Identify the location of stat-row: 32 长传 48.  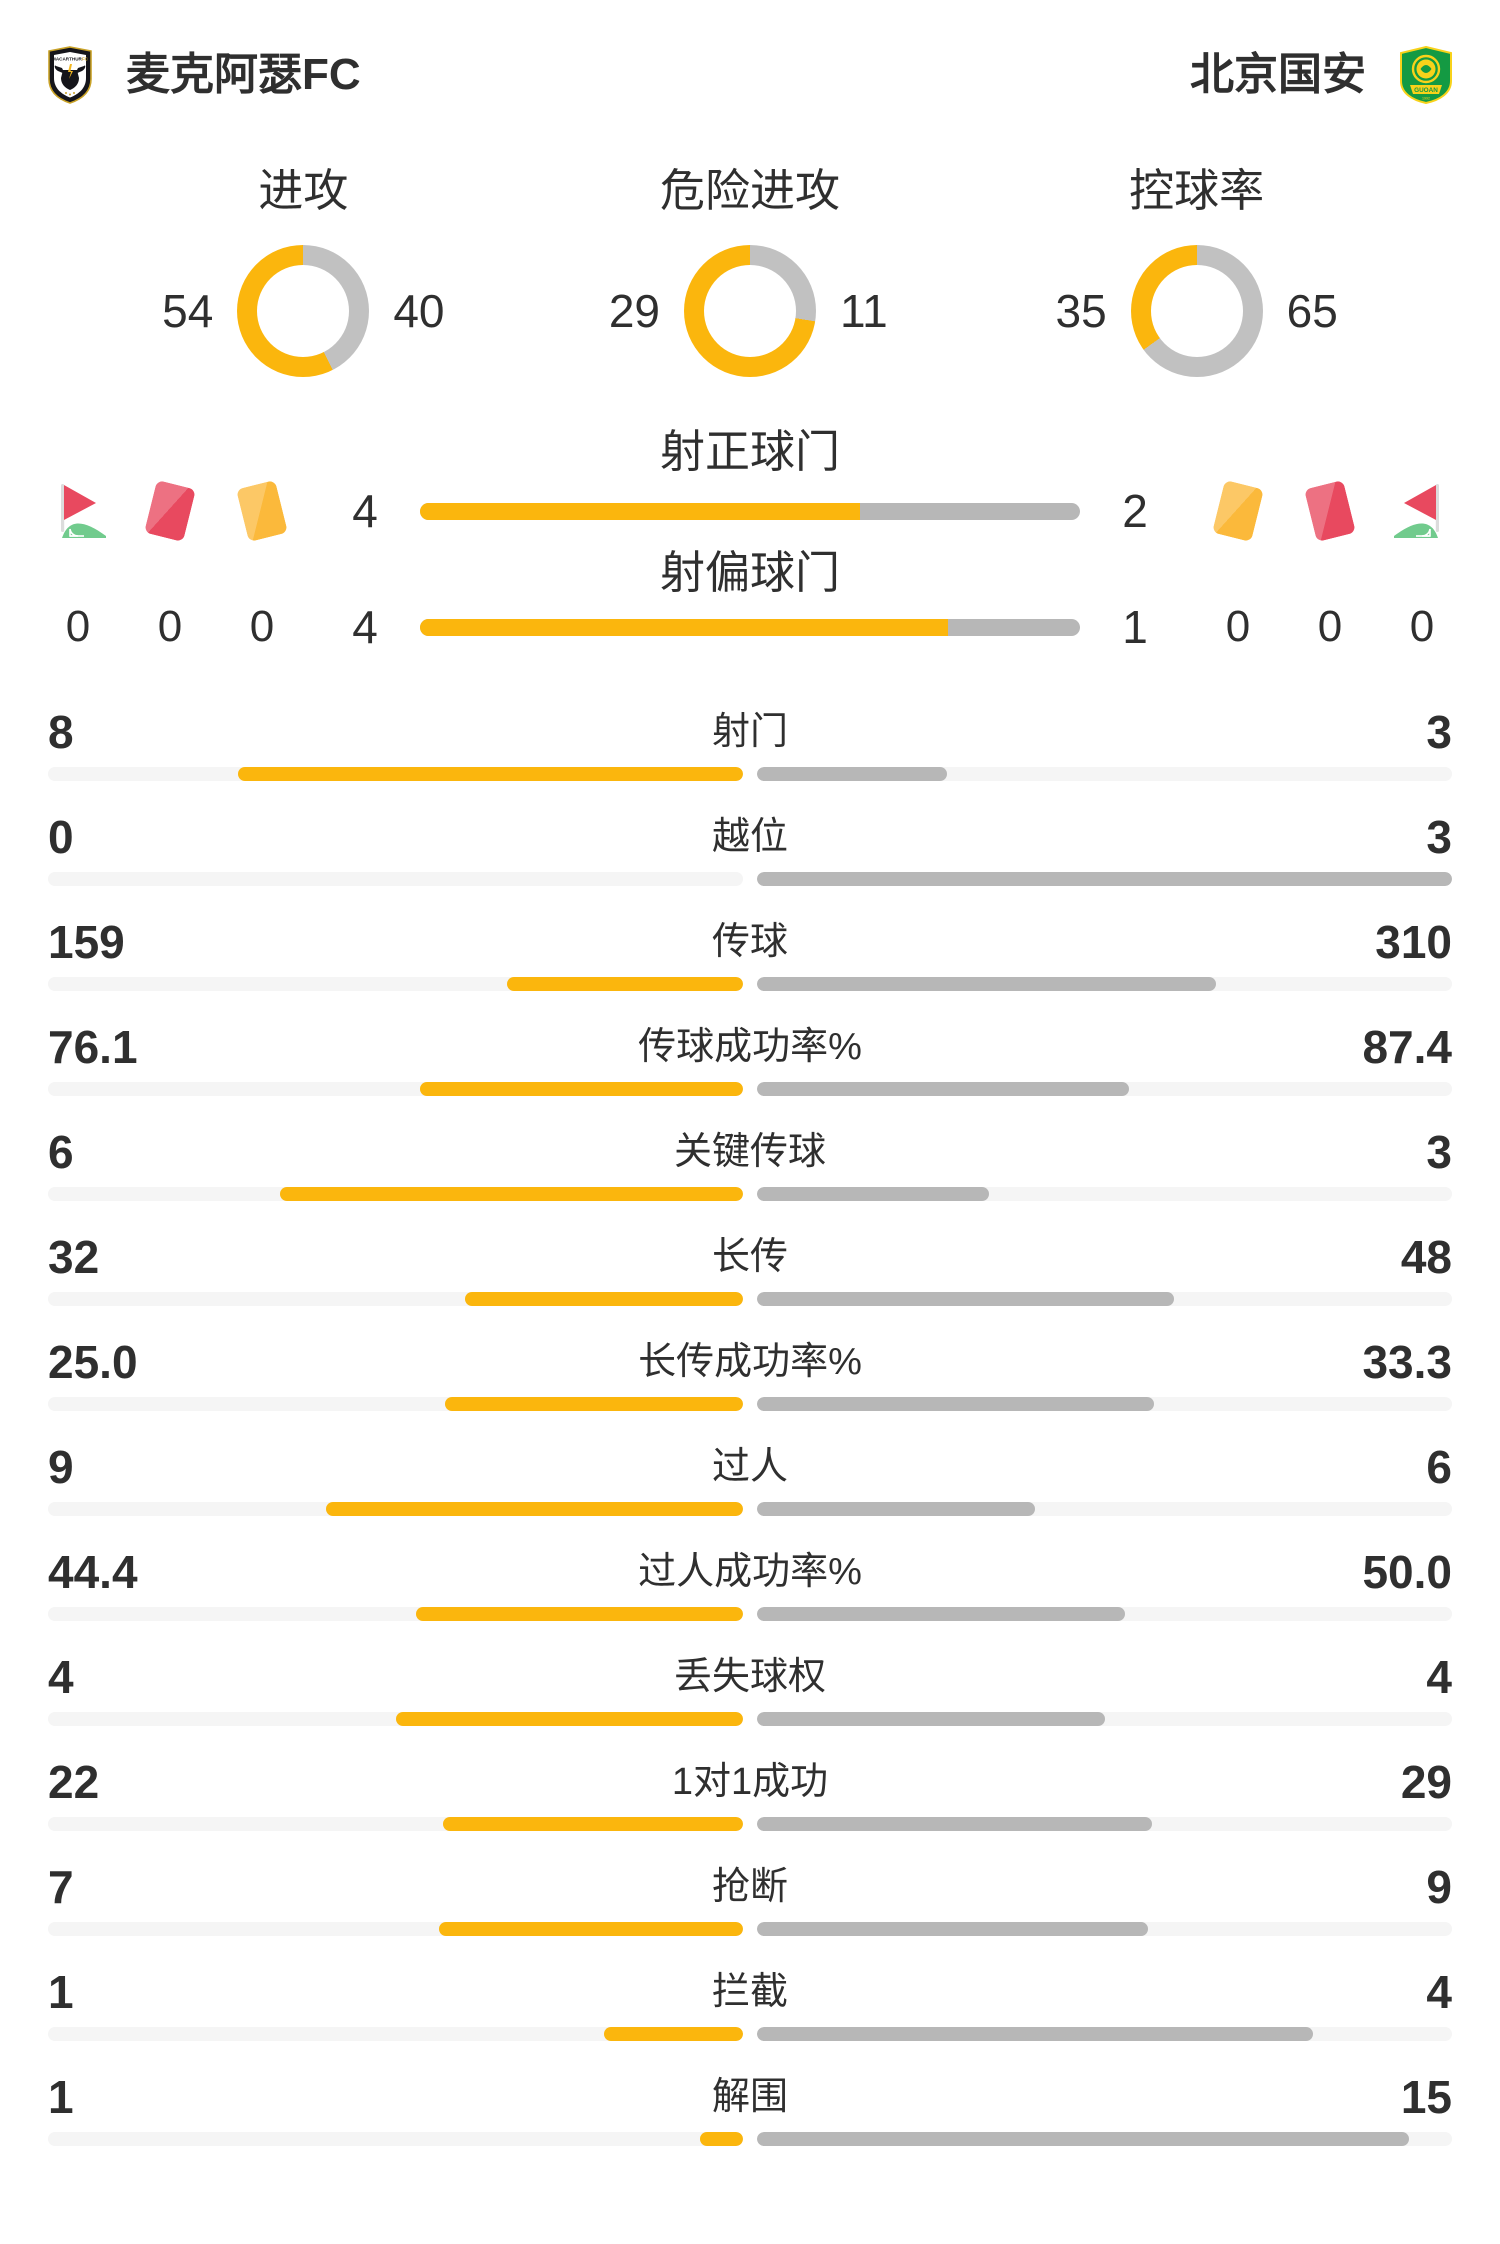
(750, 1269).